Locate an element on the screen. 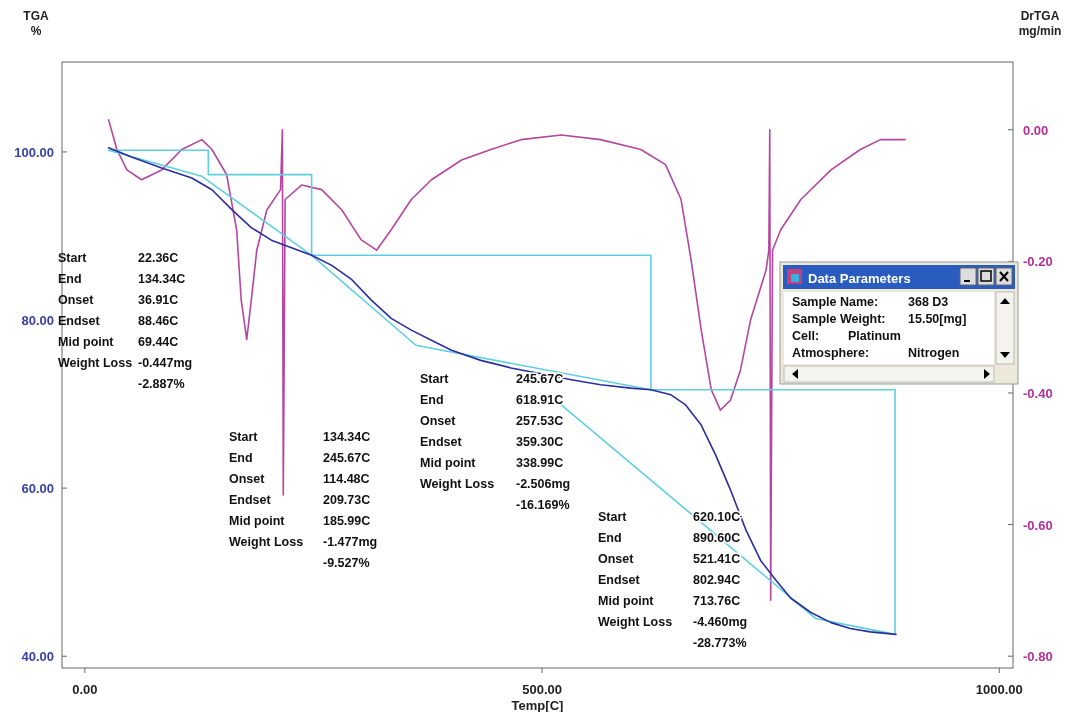  y2-tick-label: -0.40 is located at coordinates (1038, 393).